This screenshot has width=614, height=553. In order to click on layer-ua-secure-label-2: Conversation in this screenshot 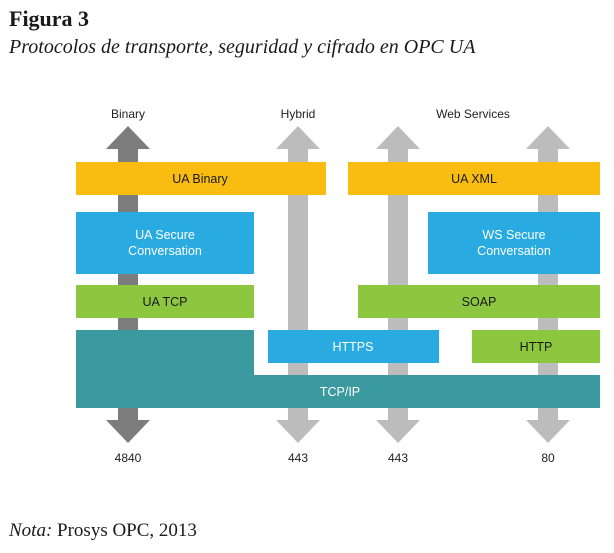, I will do `click(165, 251)`.